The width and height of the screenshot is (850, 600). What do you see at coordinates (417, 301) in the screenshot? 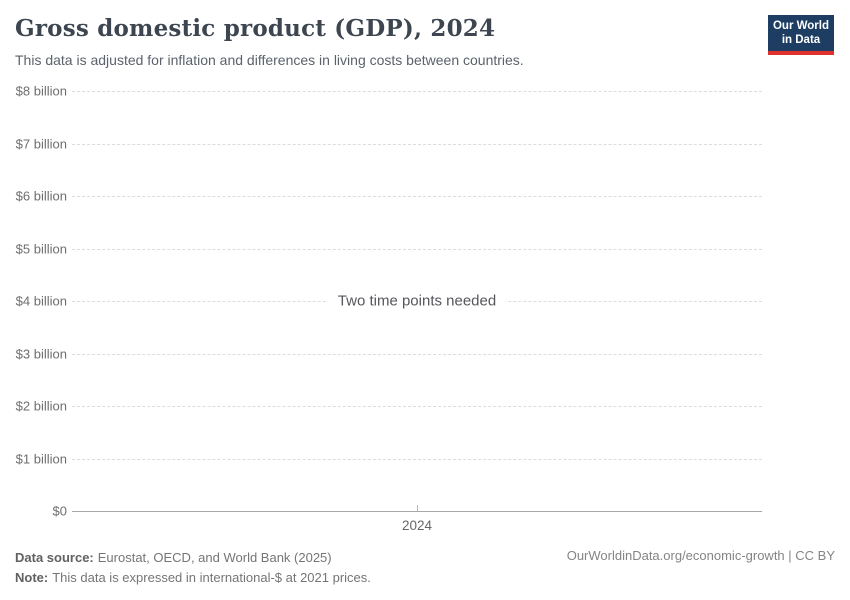
I see `empty-chart-message: Two time points needed` at bounding box center [417, 301].